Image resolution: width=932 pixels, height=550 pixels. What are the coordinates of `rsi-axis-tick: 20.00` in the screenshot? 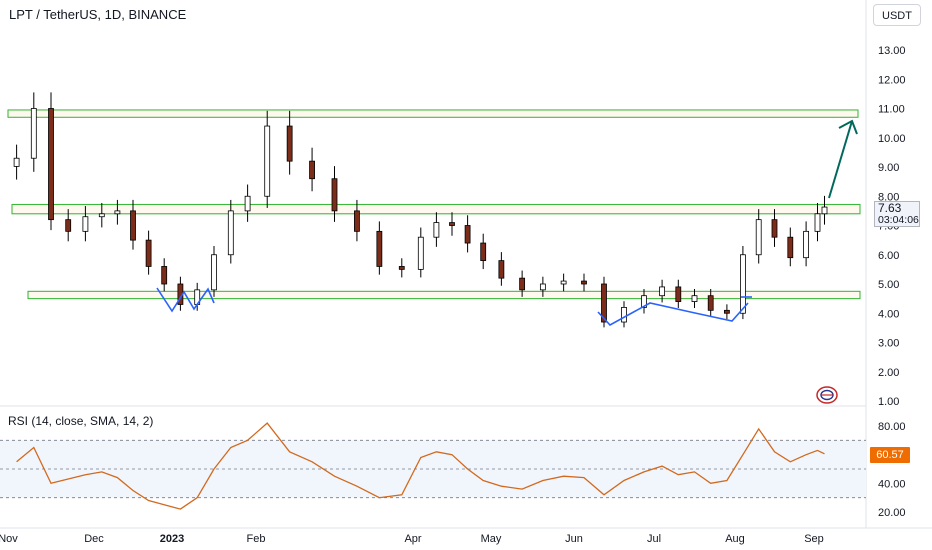 It's located at (892, 513).